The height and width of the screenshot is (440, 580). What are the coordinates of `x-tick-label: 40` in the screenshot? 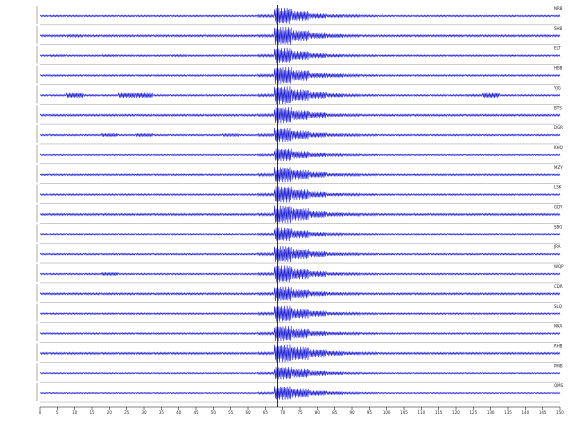 It's located at (179, 412).